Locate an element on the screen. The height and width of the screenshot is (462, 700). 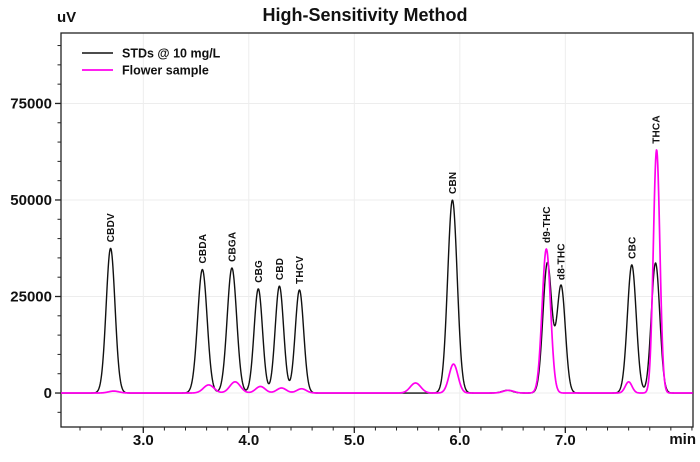
peak-label-thcv: THCV is located at coordinates (300, 270).